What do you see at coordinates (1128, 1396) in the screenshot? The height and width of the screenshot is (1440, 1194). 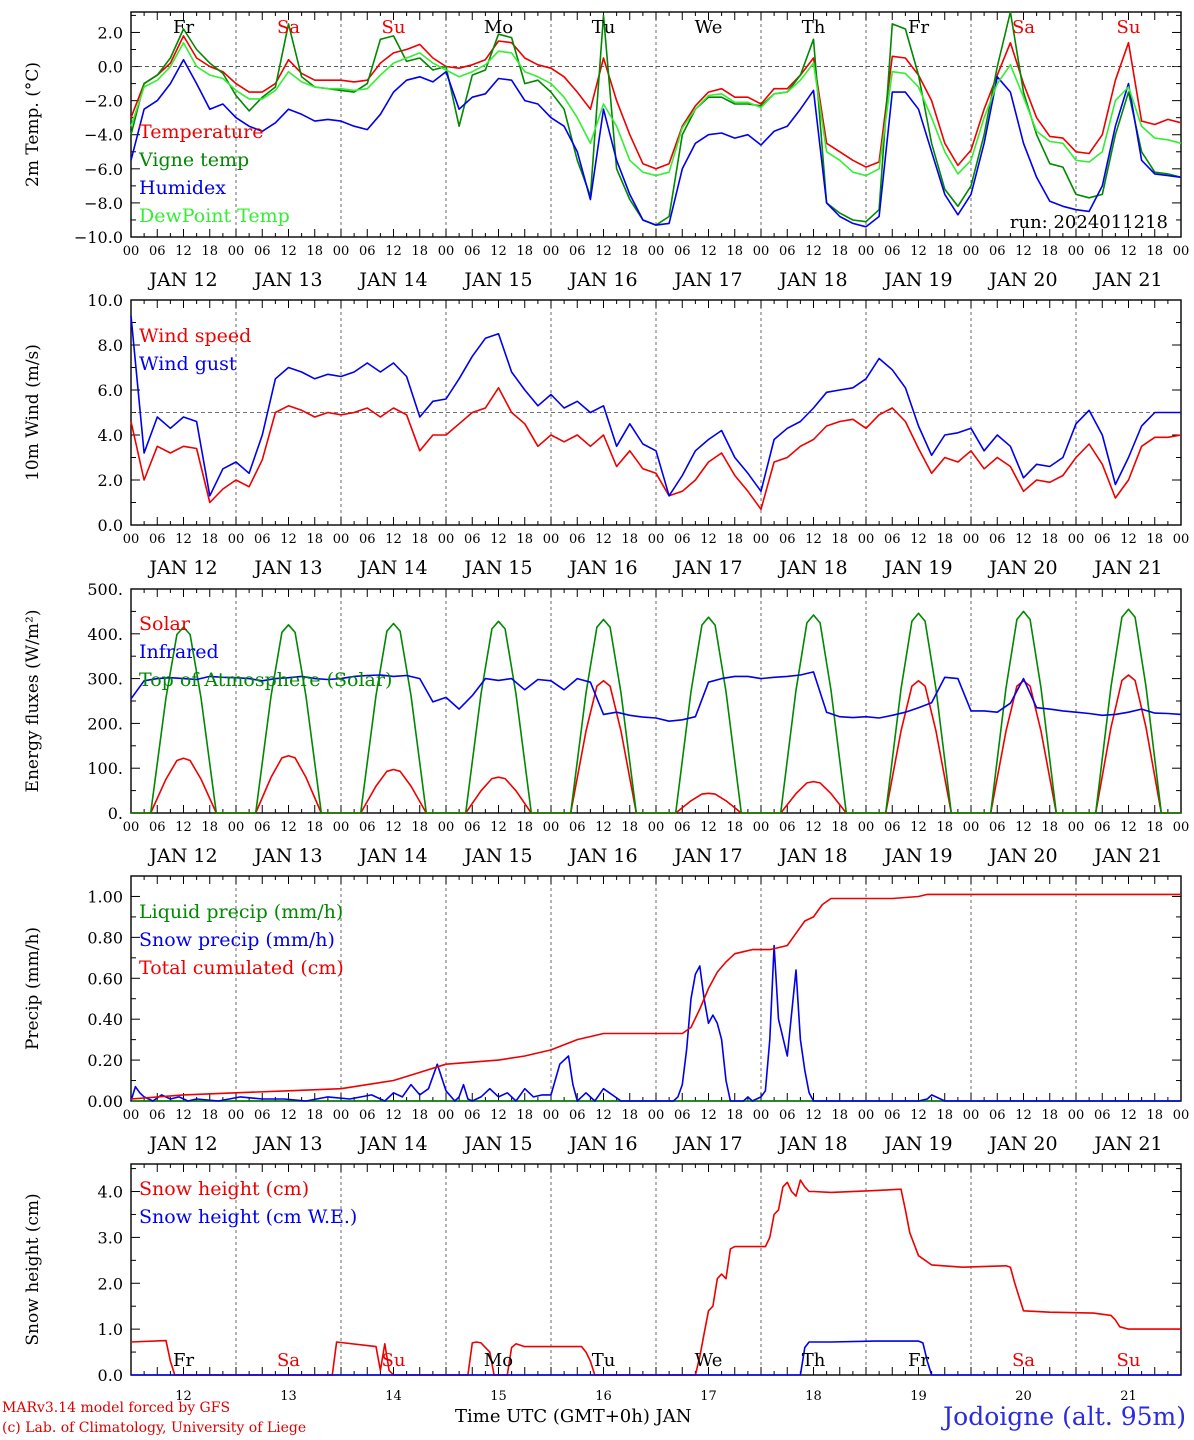 I see `x-day-label: 21` at bounding box center [1128, 1396].